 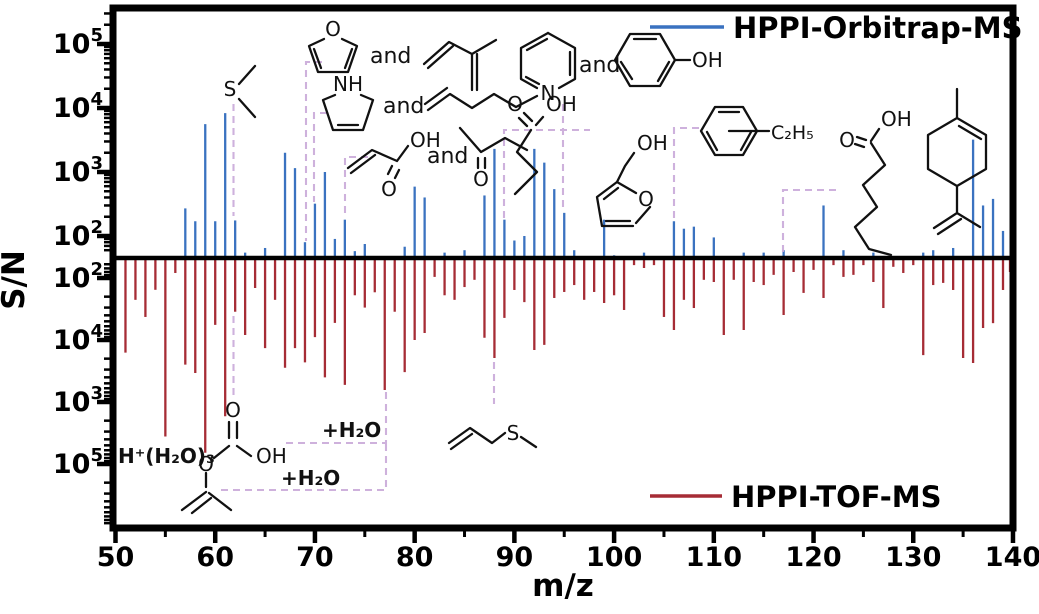 What do you see at coordinates (542, 144) in the screenshot?
I see `molecule-butyric-acid: O OH` at bounding box center [542, 144].